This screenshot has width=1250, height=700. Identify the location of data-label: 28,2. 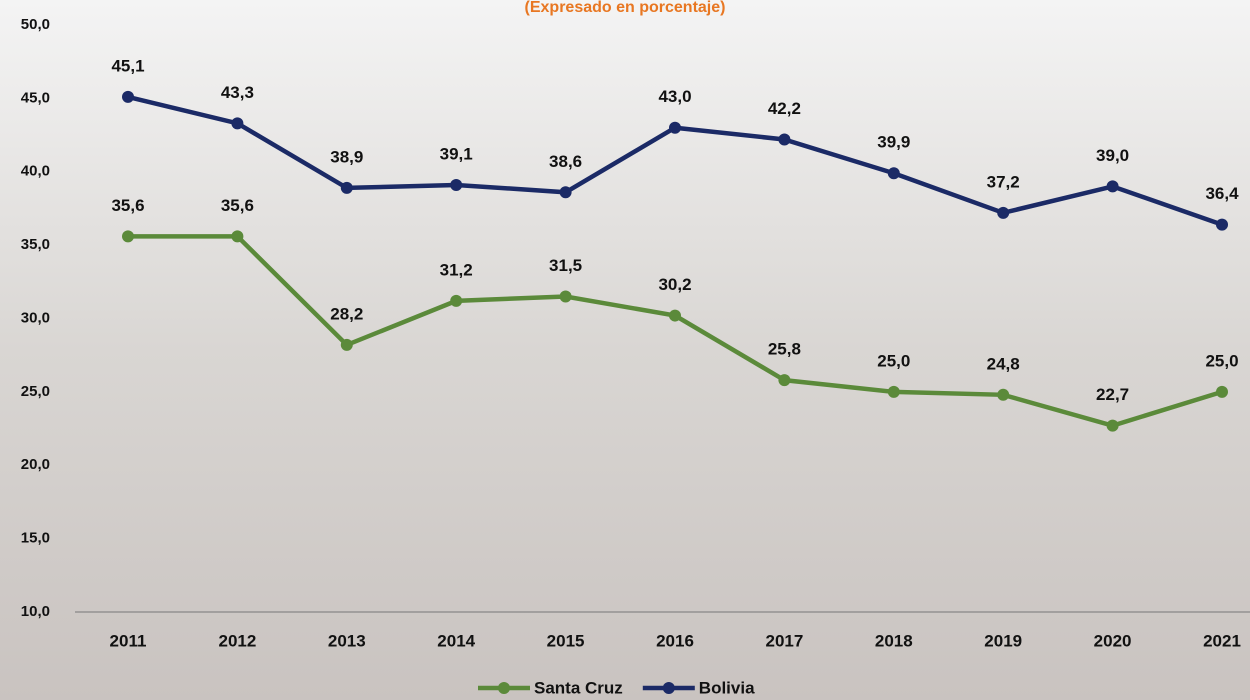
(346, 313).